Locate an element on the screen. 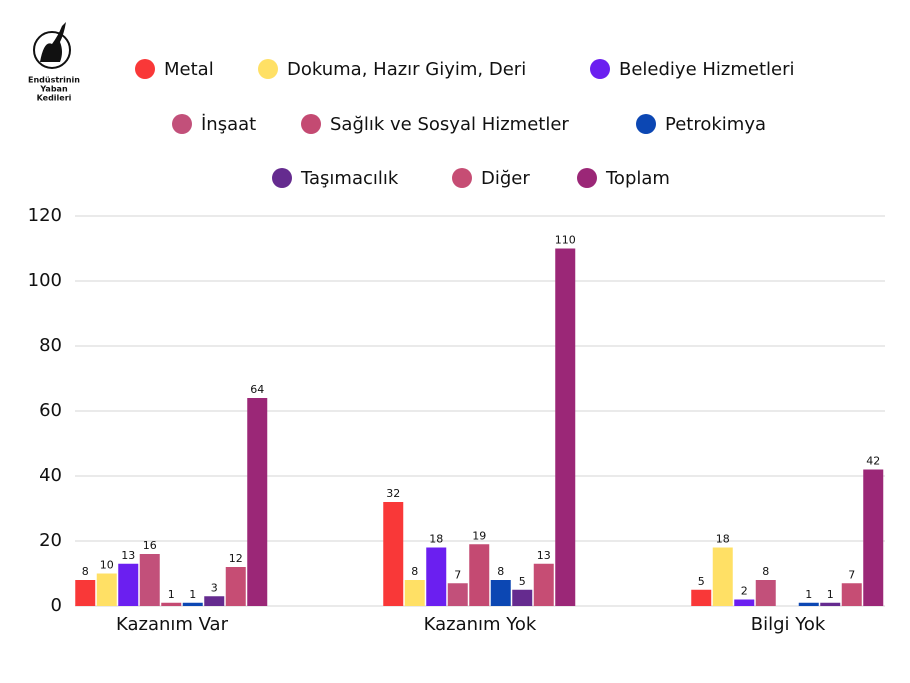  data-label: 32 is located at coordinates (393, 493).